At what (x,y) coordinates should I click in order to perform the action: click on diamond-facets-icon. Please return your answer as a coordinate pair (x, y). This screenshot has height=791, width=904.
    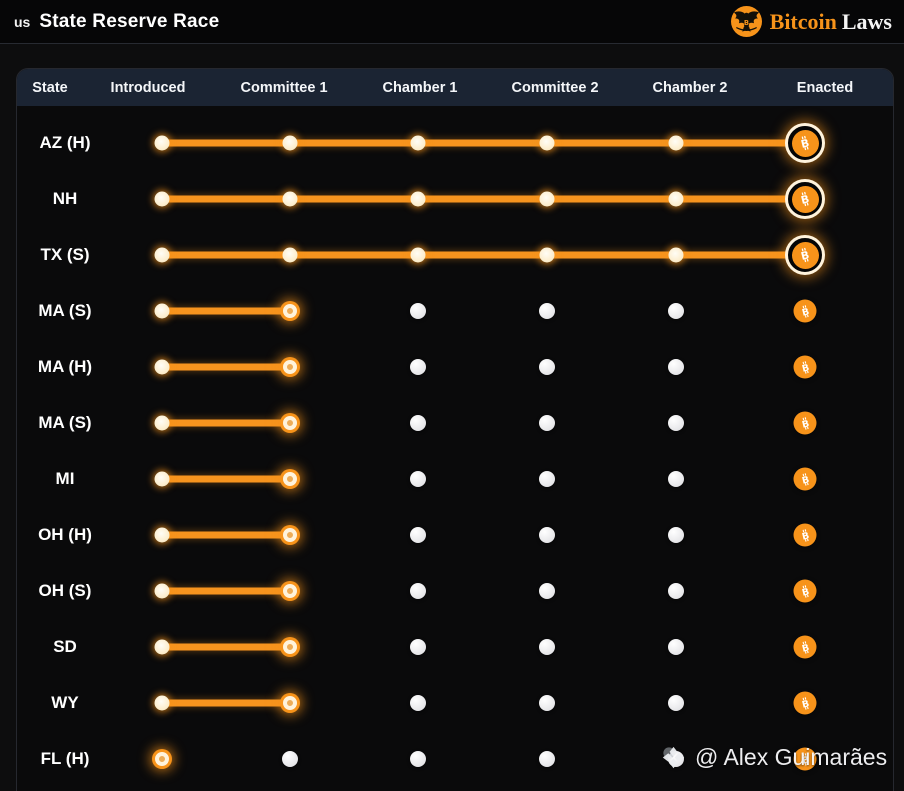
    Looking at the image, I should click on (673, 757).